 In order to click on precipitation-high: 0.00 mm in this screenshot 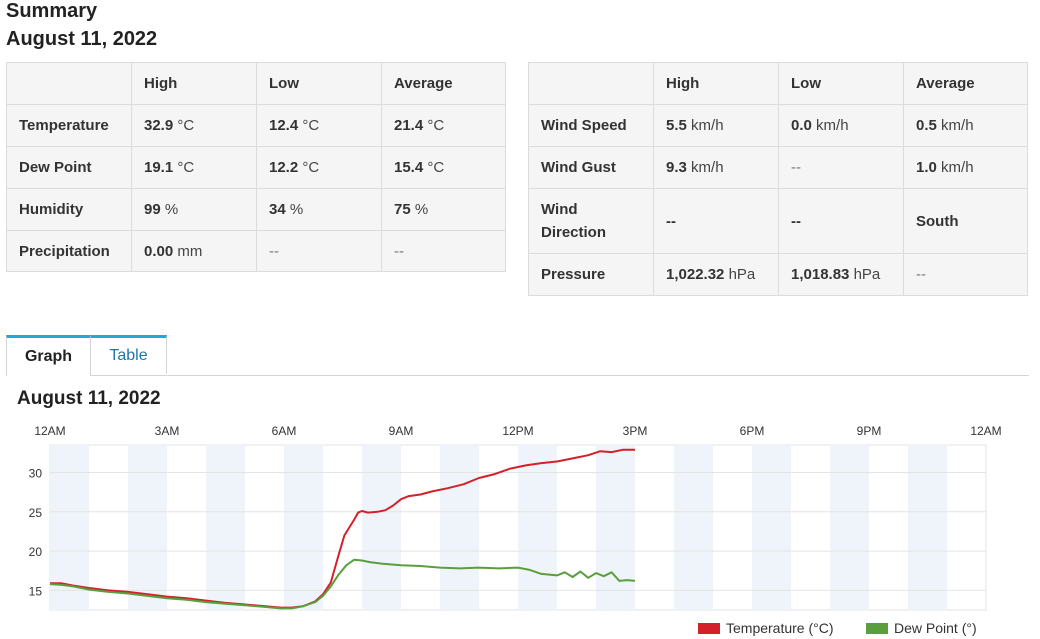, I will do `click(194, 251)`.